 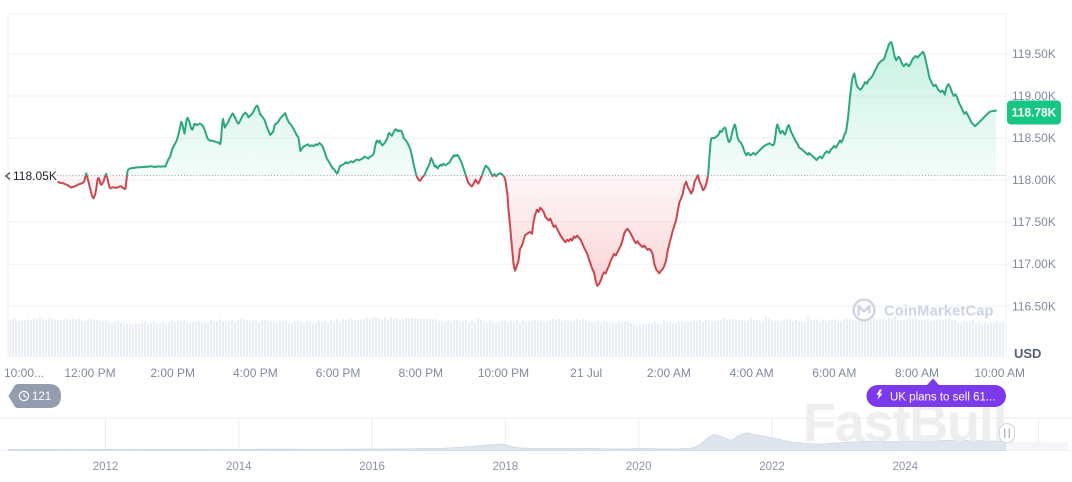 What do you see at coordinates (1034, 113) in the screenshot?
I see `svg-text: 118.78K` at bounding box center [1034, 113].